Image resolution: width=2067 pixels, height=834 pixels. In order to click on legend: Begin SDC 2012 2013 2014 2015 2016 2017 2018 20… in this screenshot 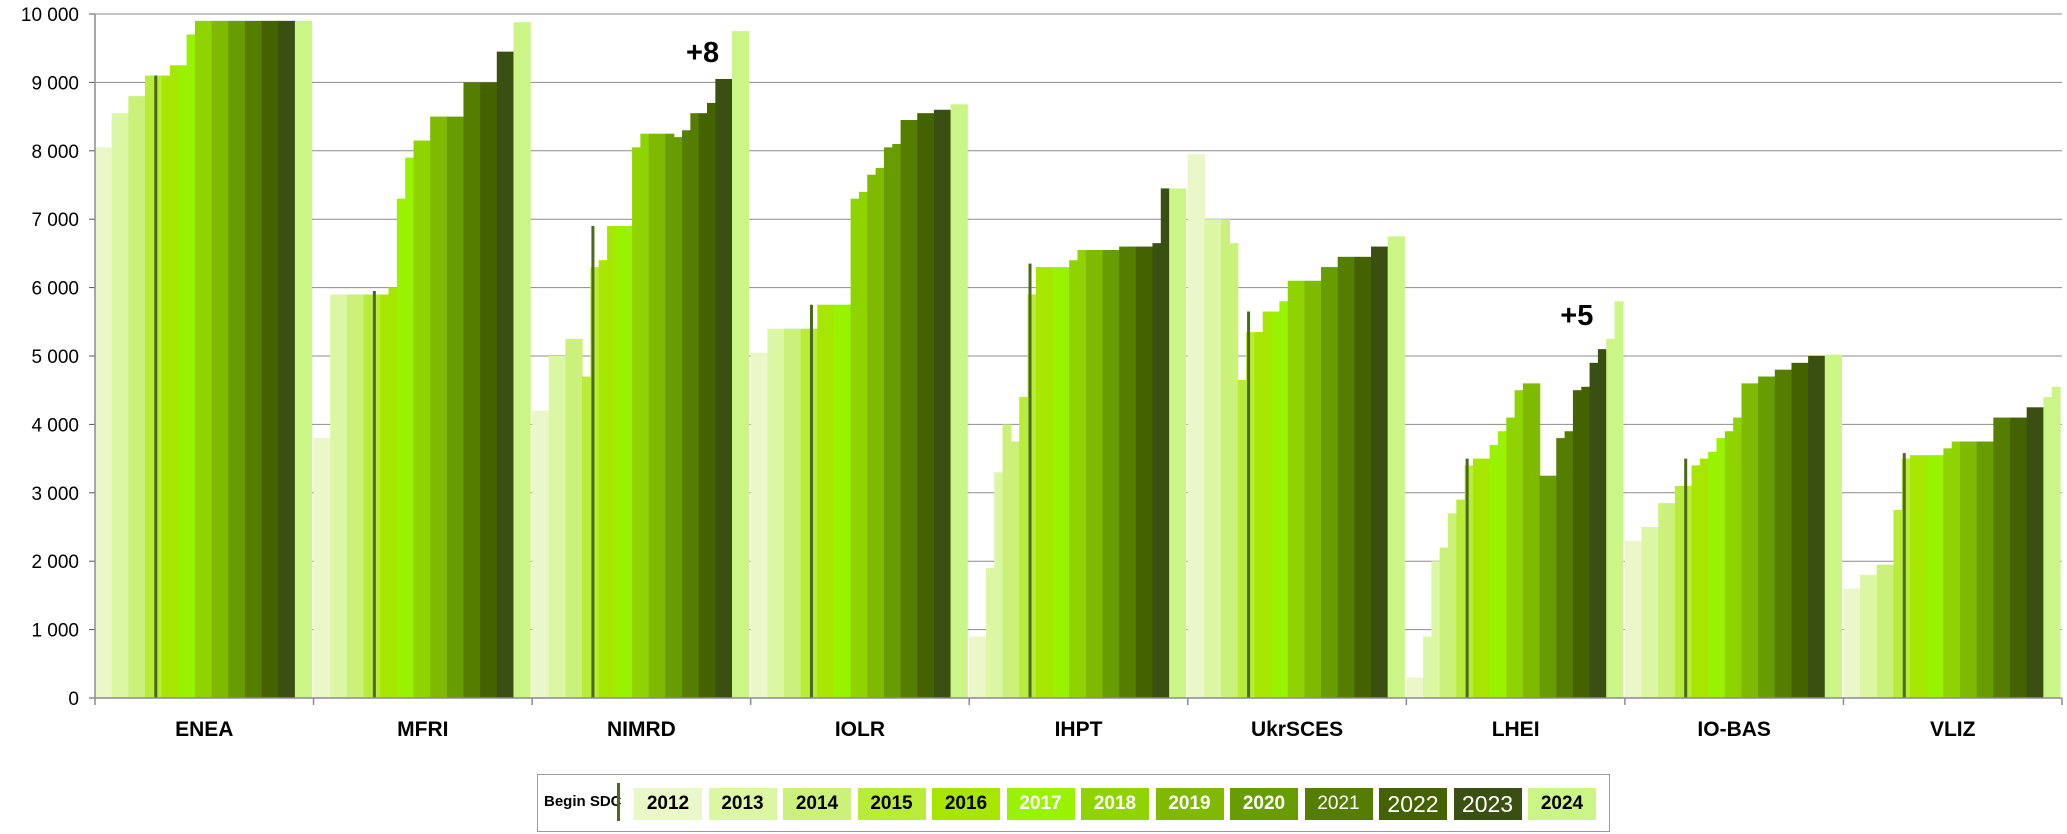, I will do `click(1073, 803)`.